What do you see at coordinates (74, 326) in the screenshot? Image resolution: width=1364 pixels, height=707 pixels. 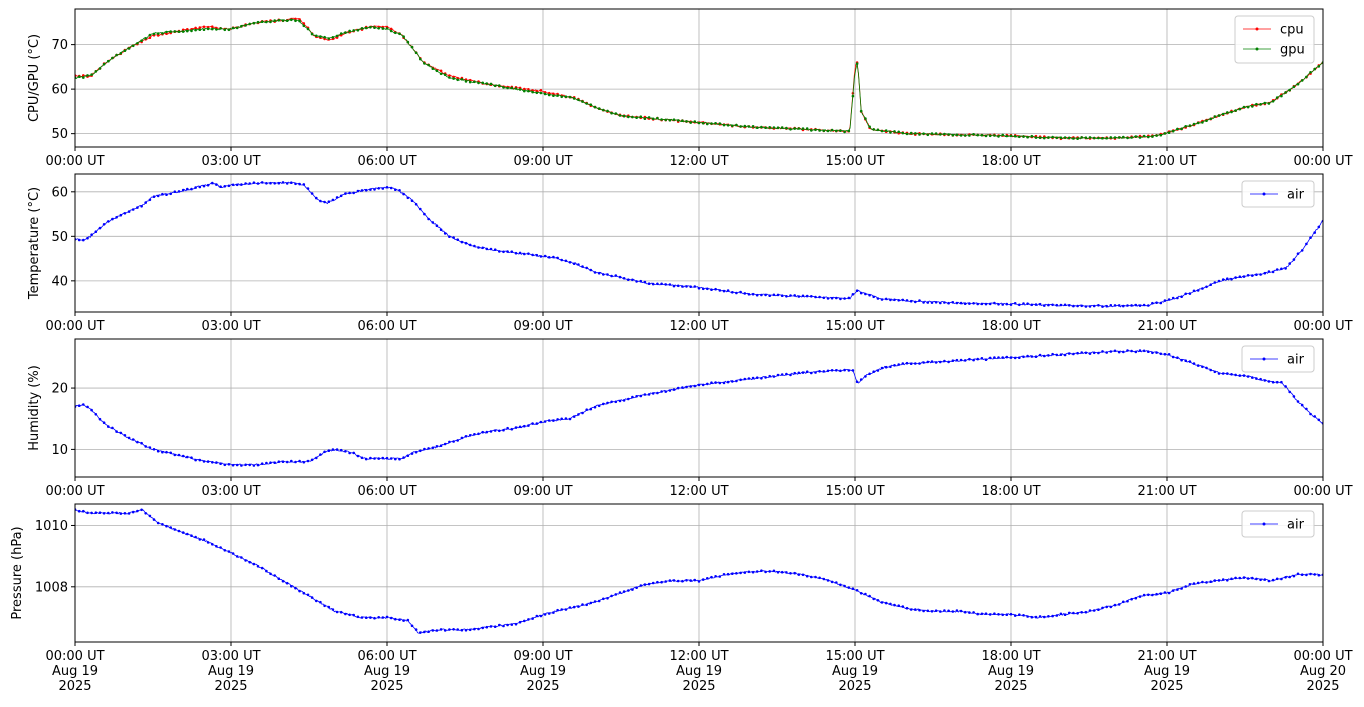 I see `x-tick-label: 00:00 UT` at bounding box center [74, 326].